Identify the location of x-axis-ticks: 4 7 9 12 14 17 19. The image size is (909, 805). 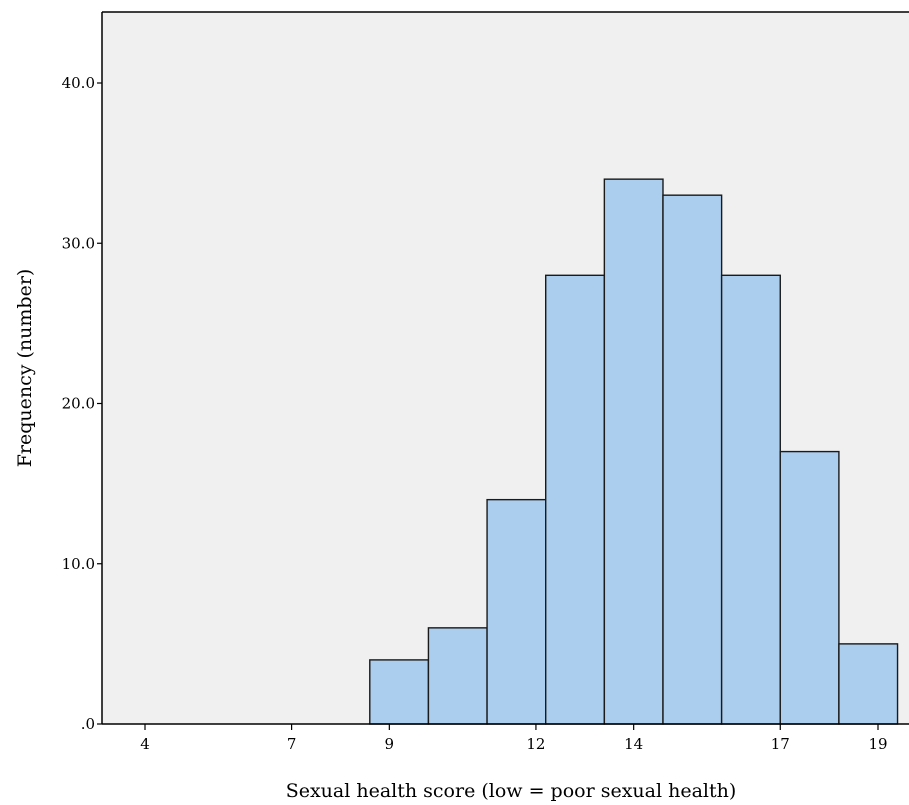
(514, 738).